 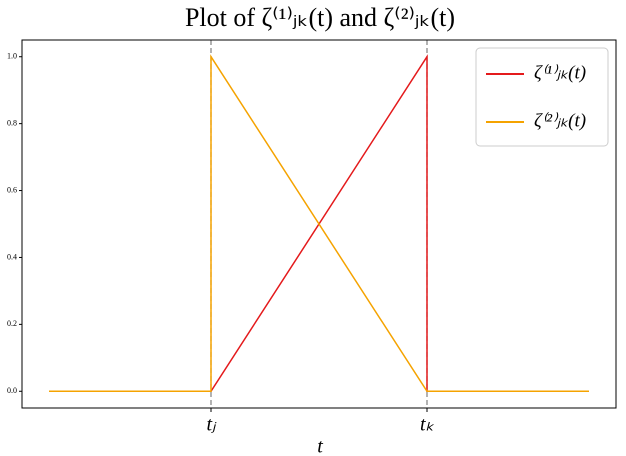 What do you see at coordinates (12, 390) in the screenshot?
I see `y-tick-label: 0.0` at bounding box center [12, 390].